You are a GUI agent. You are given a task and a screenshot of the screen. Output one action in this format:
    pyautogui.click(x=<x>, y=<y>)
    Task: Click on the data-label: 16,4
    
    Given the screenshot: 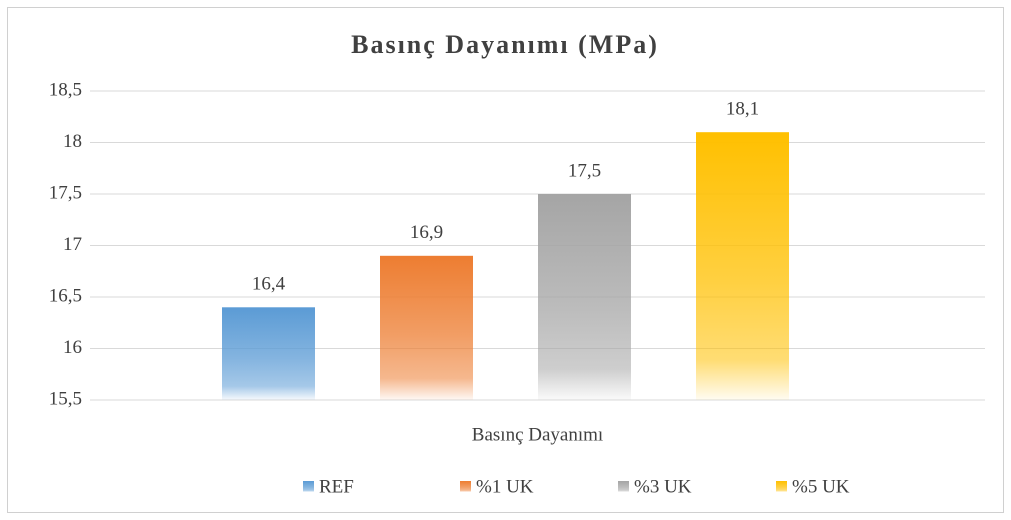 What is the action you would take?
    pyautogui.click(x=269, y=284)
    